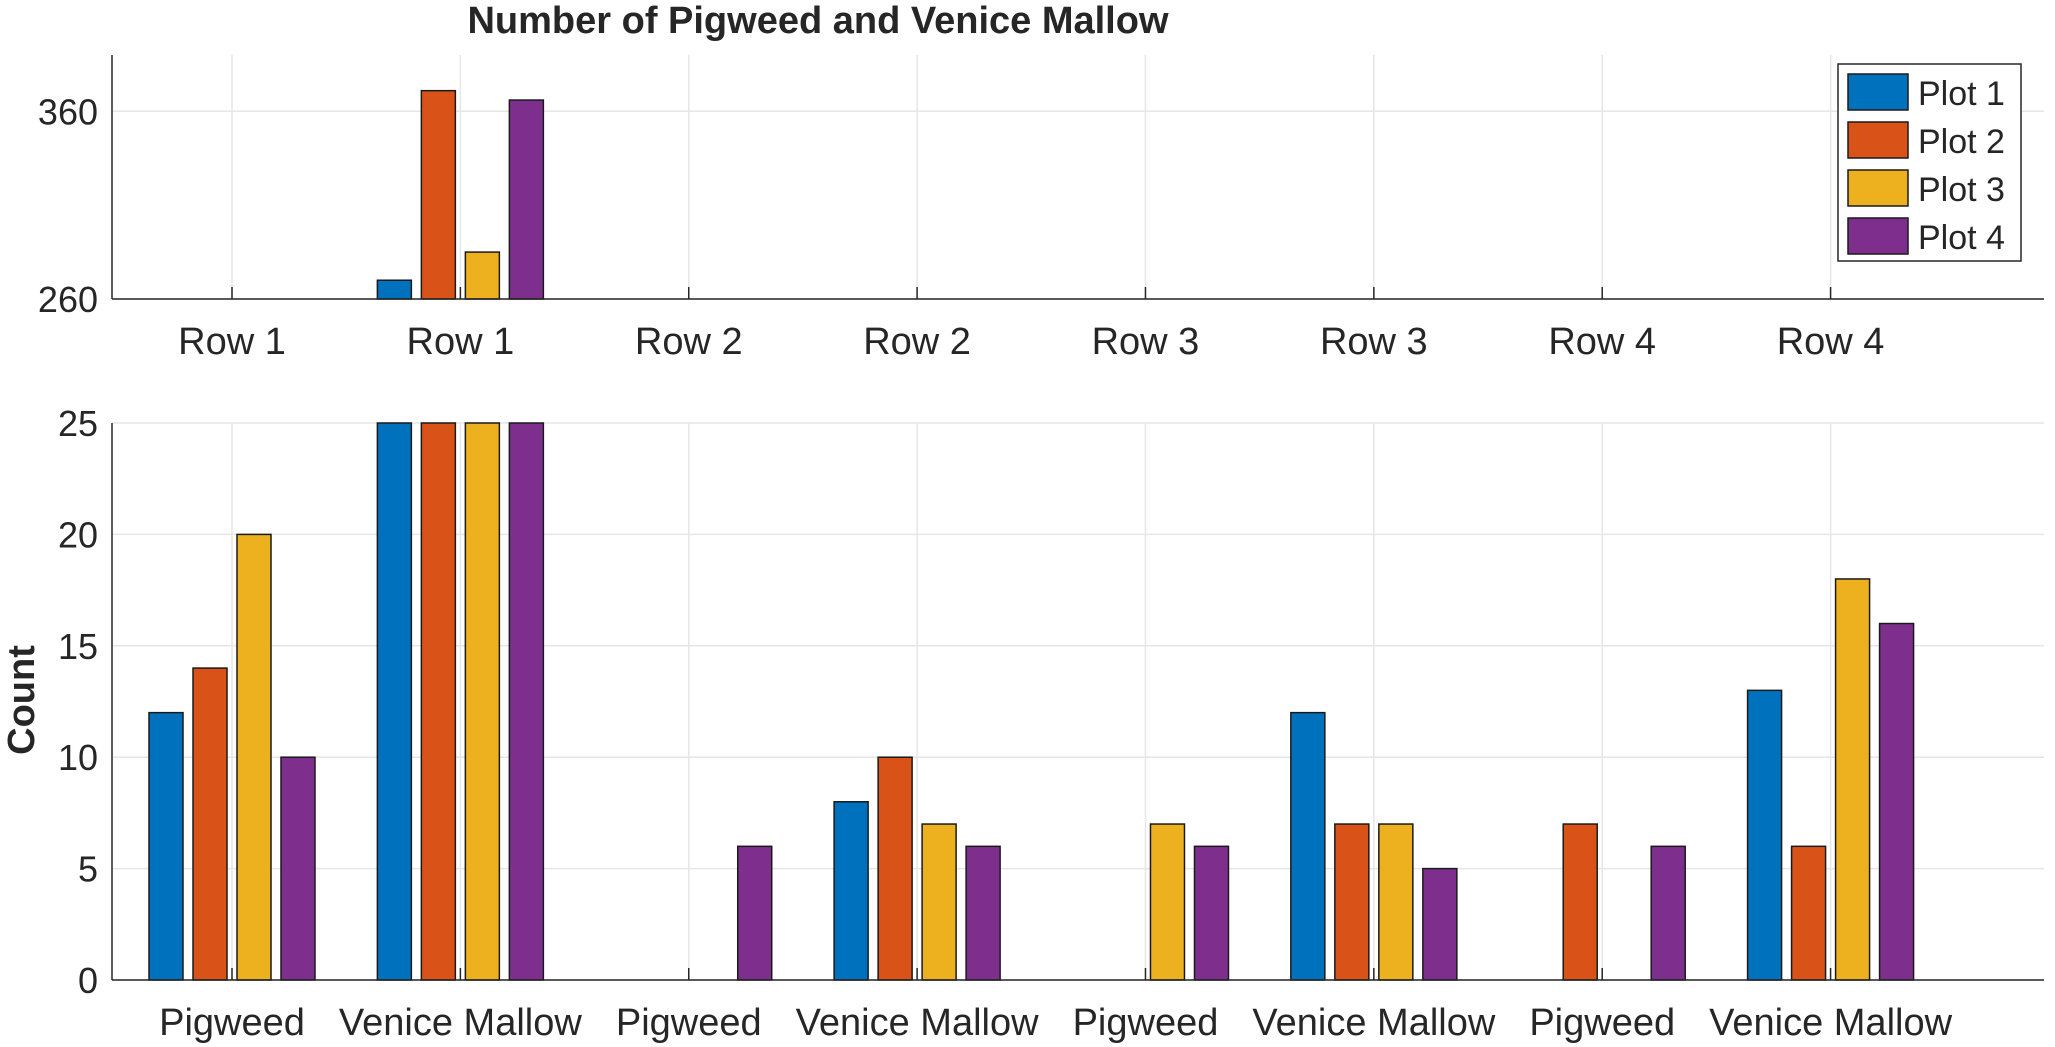  I want to click on y-tick-label: 25, so click(78, 423).